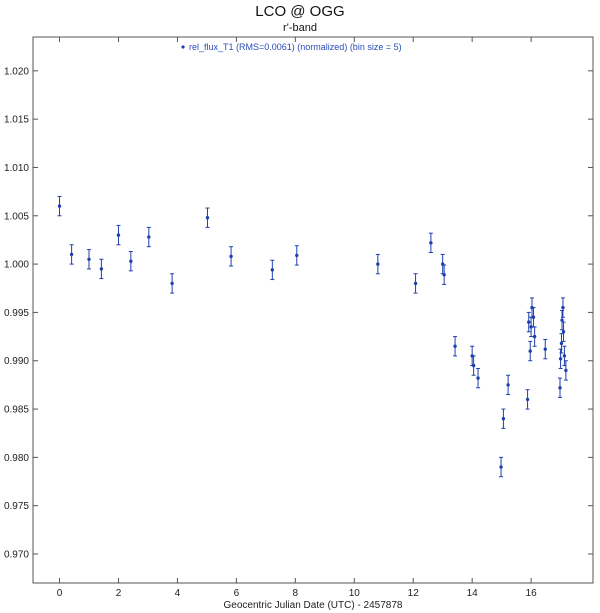 The image size is (600, 613). What do you see at coordinates (414, 593) in the screenshot?
I see `x-tick-label: 12` at bounding box center [414, 593].